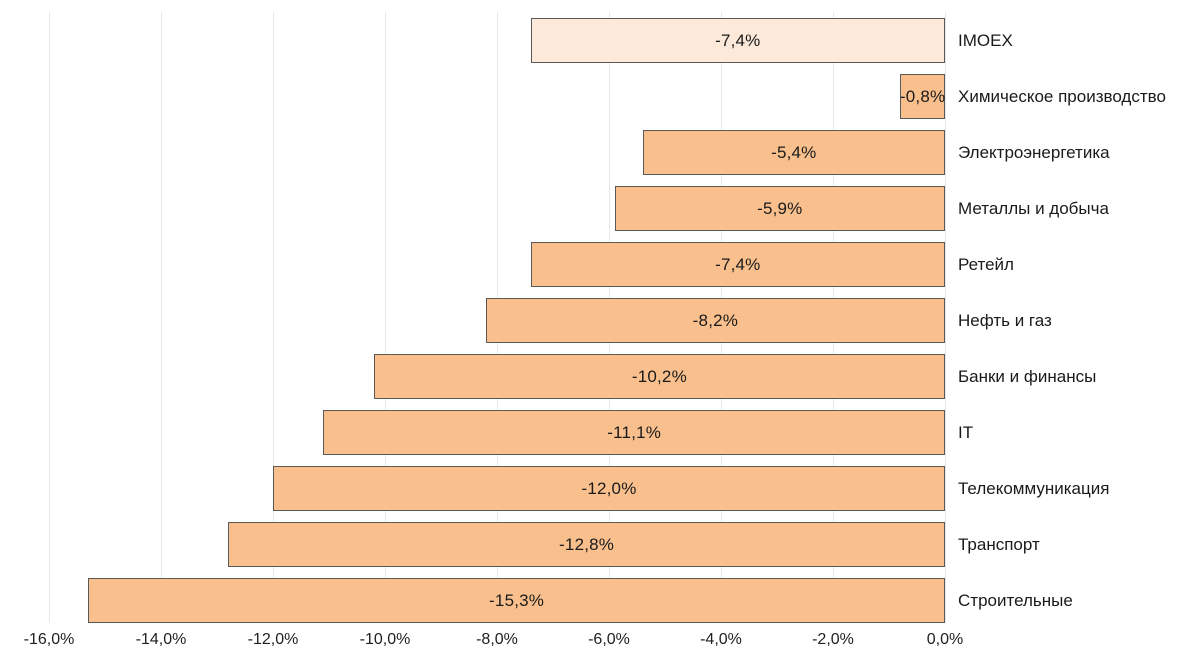 This screenshot has width=1200, height=667. I want to click on bar-value-label: -10,2%, so click(659, 376).